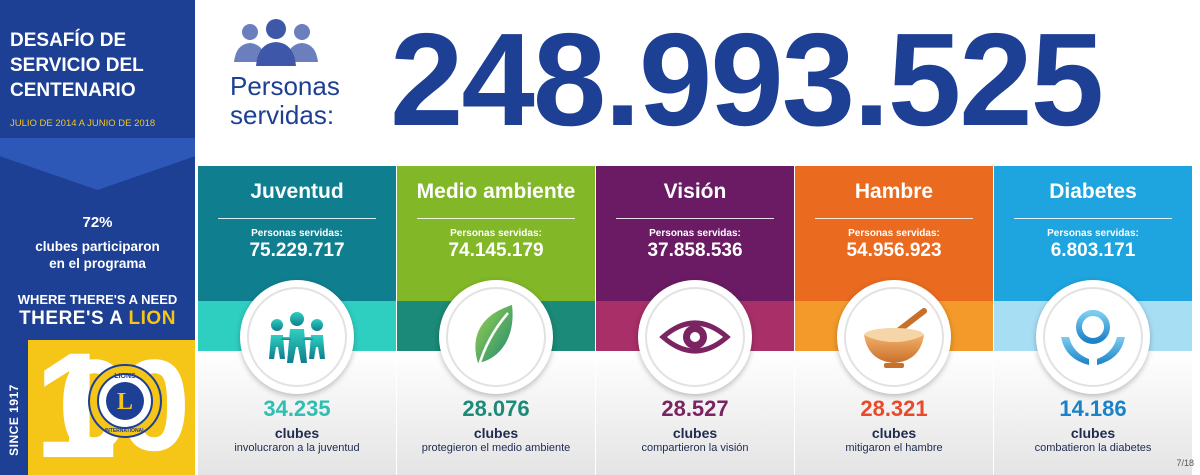 The height and width of the screenshot is (475, 1200). What do you see at coordinates (1093, 408) in the screenshot?
I see `clubs-number: 14.186` at bounding box center [1093, 408].